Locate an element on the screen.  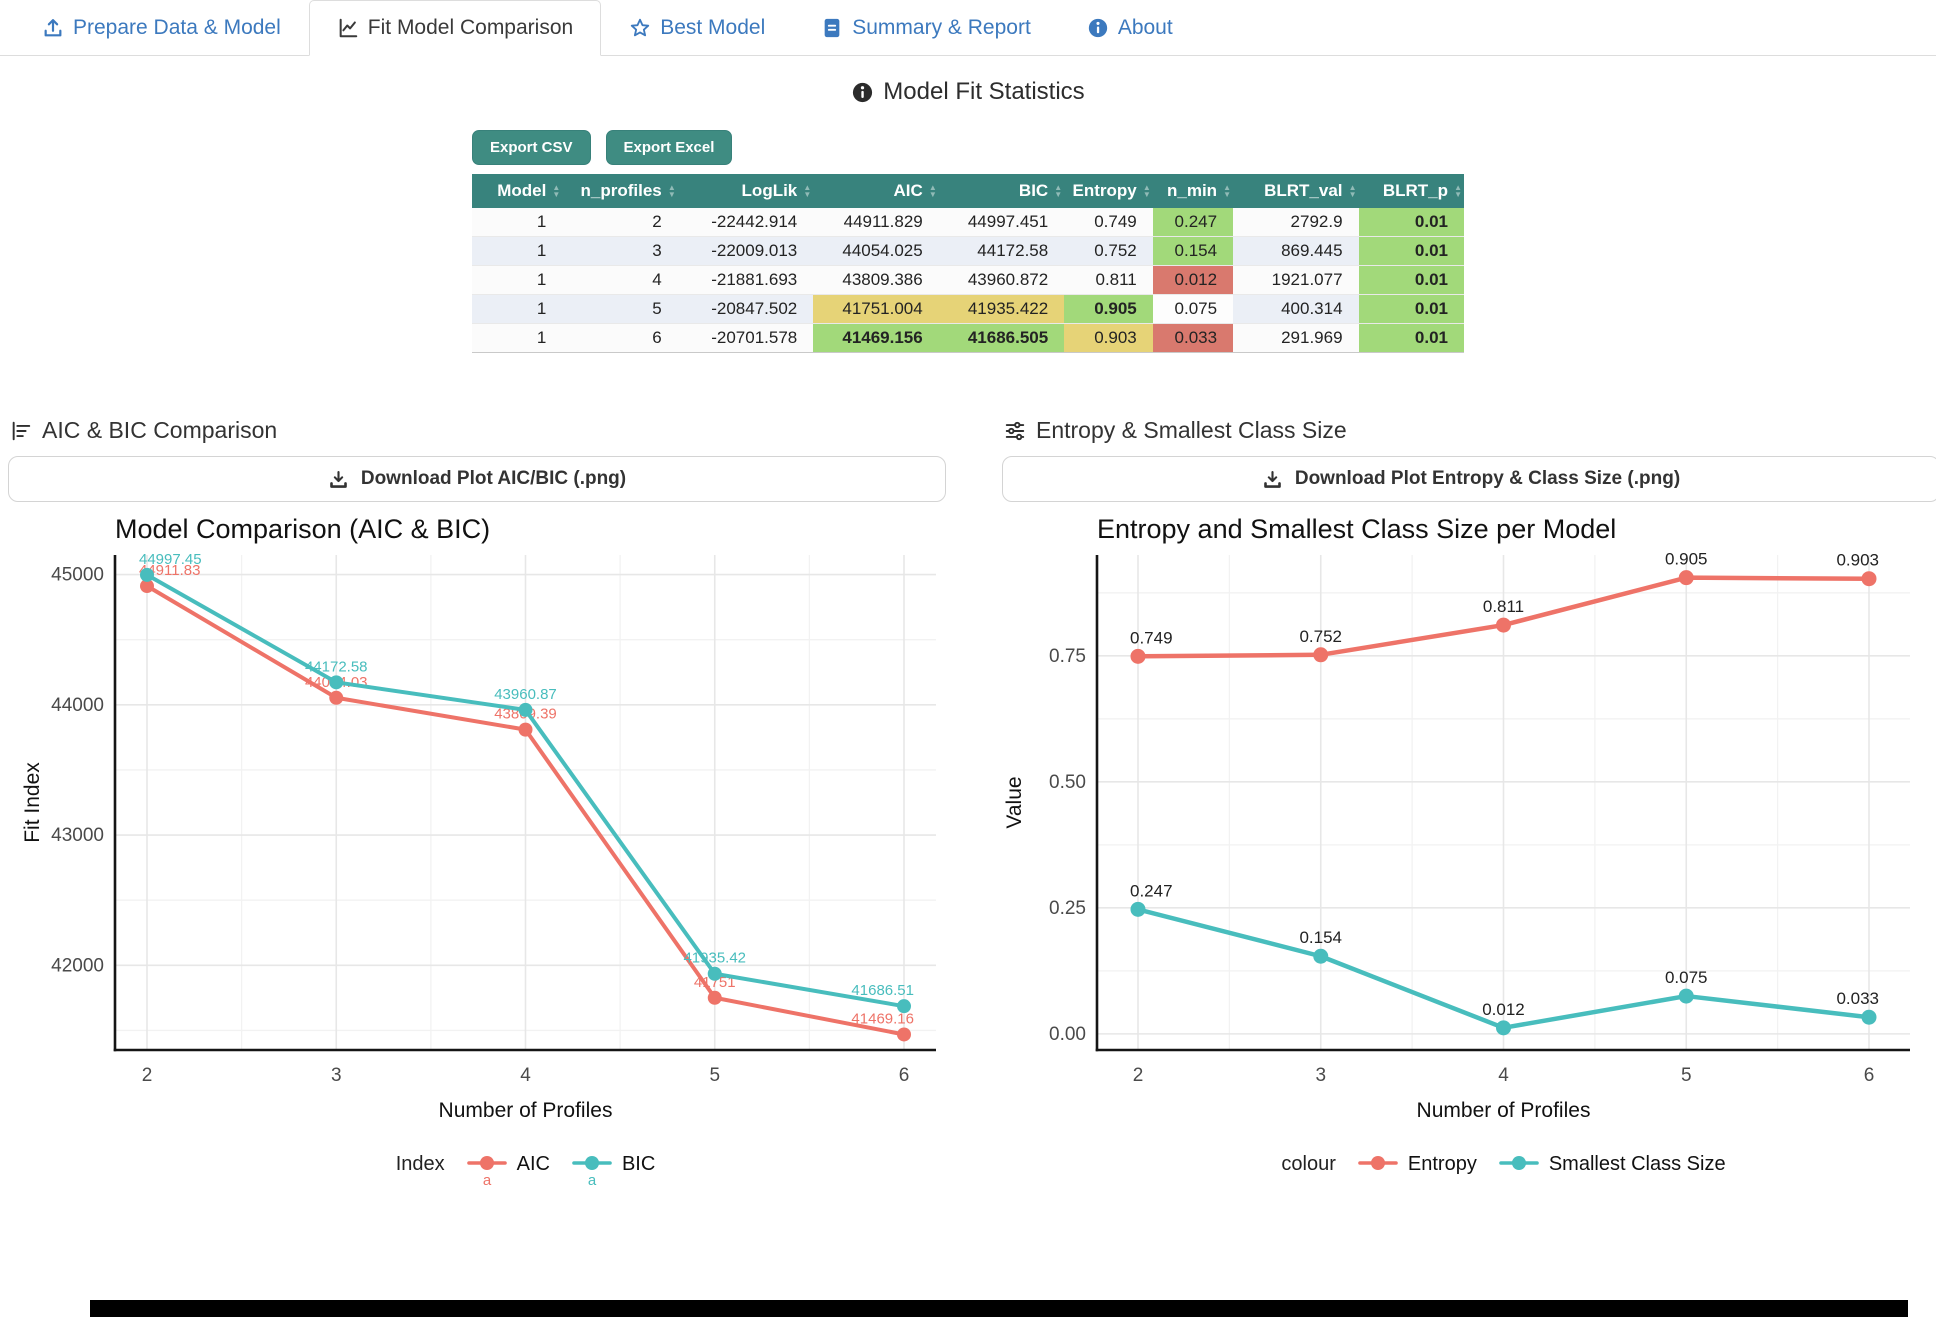
column-header-n-min: n_min ▲ ▼ is located at coordinates (1193, 191).